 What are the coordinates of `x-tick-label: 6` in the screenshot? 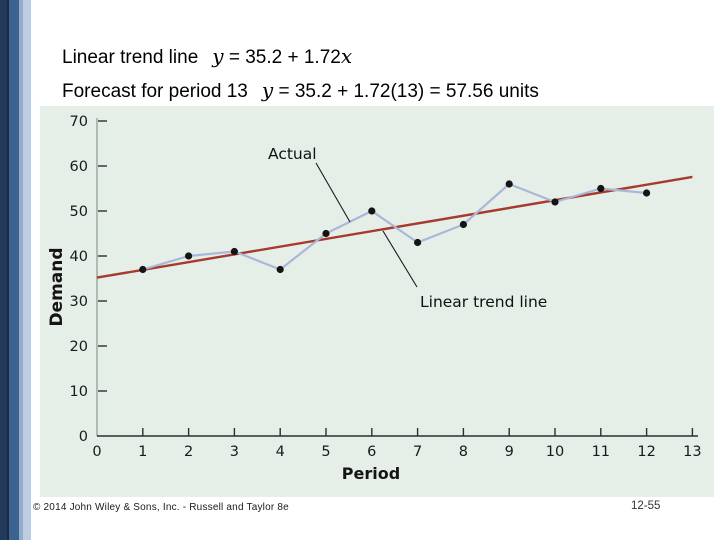 It's located at (371, 452).